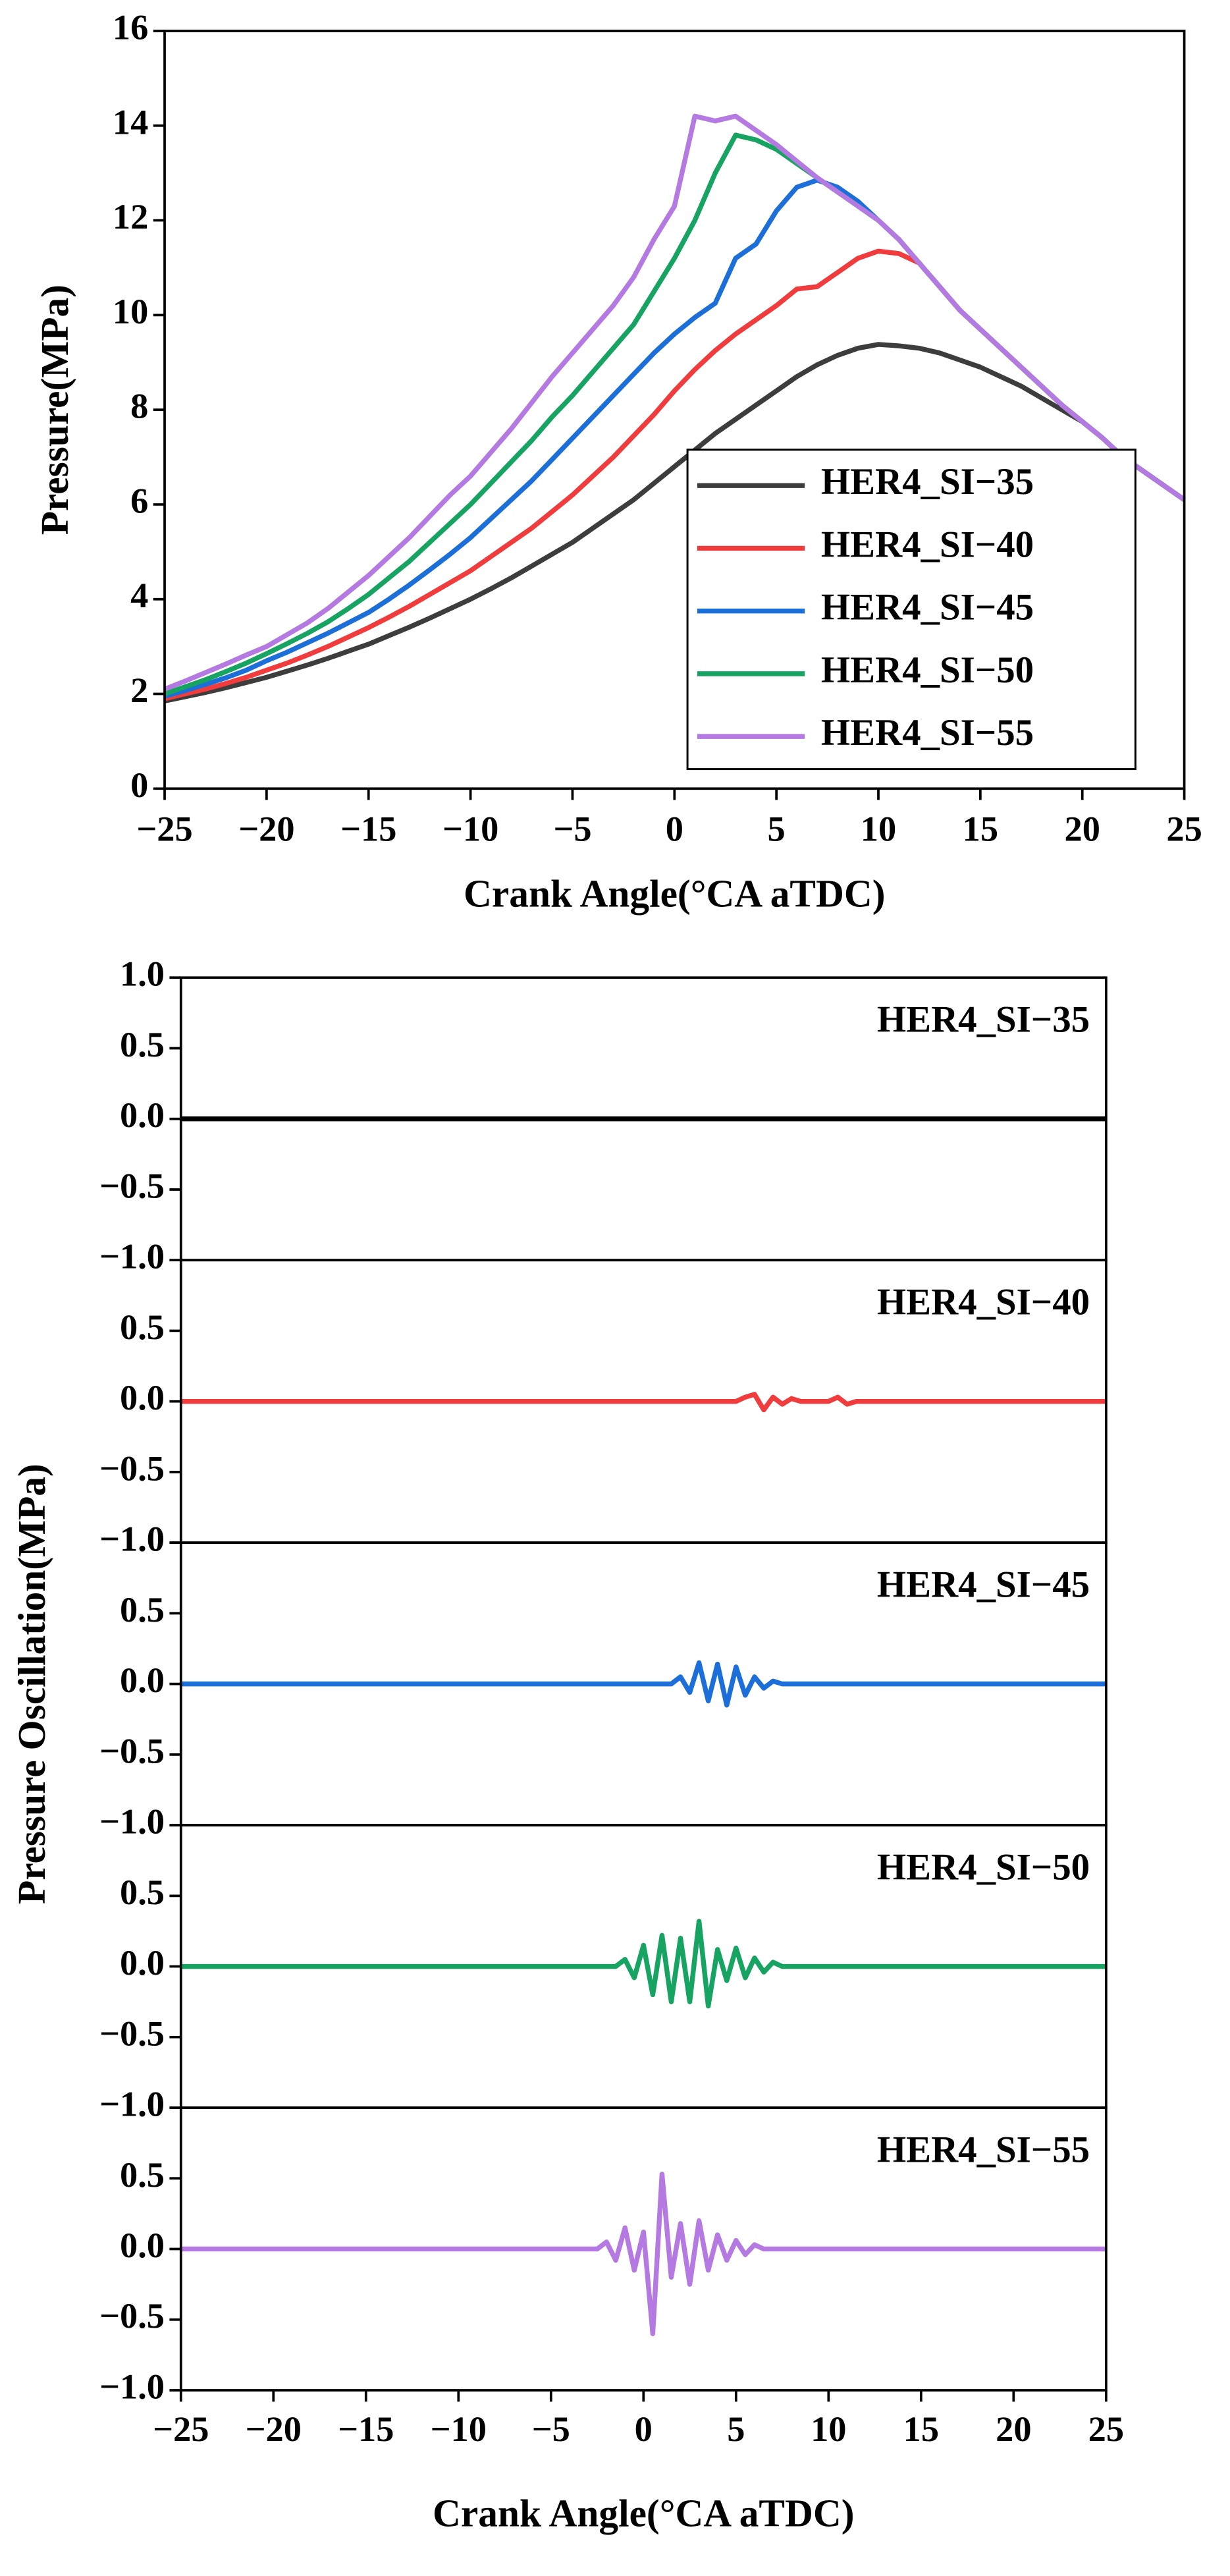  I want to click on panel-name: HER4_SI−50, so click(983, 1867).